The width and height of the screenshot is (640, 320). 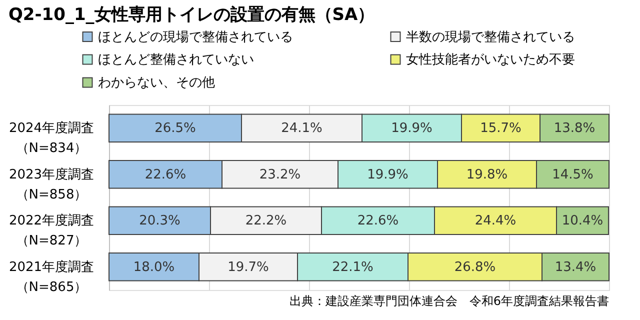 I want to click on data-label: 15.7%, so click(x=501, y=128).